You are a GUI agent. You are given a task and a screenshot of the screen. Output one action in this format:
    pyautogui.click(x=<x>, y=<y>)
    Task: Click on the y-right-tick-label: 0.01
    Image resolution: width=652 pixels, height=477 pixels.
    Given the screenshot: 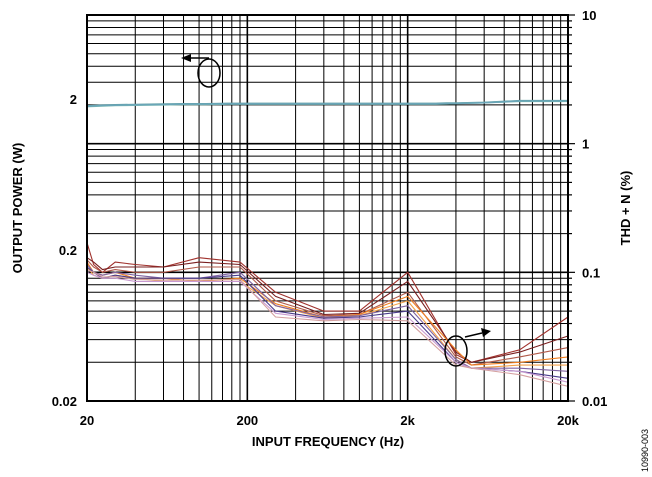 What is the action you would take?
    pyautogui.click(x=594, y=401)
    